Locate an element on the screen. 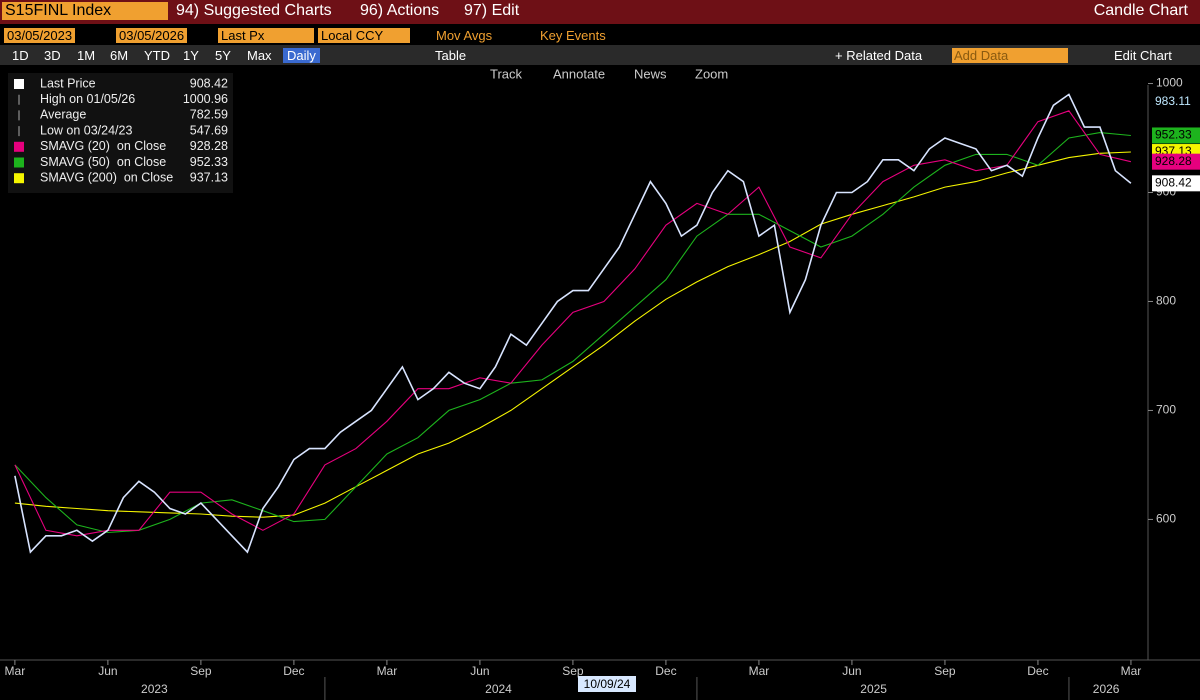 The image size is (1200, 700). legend-label: SMAVG (50) on Close is located at coordinates (103, 162).